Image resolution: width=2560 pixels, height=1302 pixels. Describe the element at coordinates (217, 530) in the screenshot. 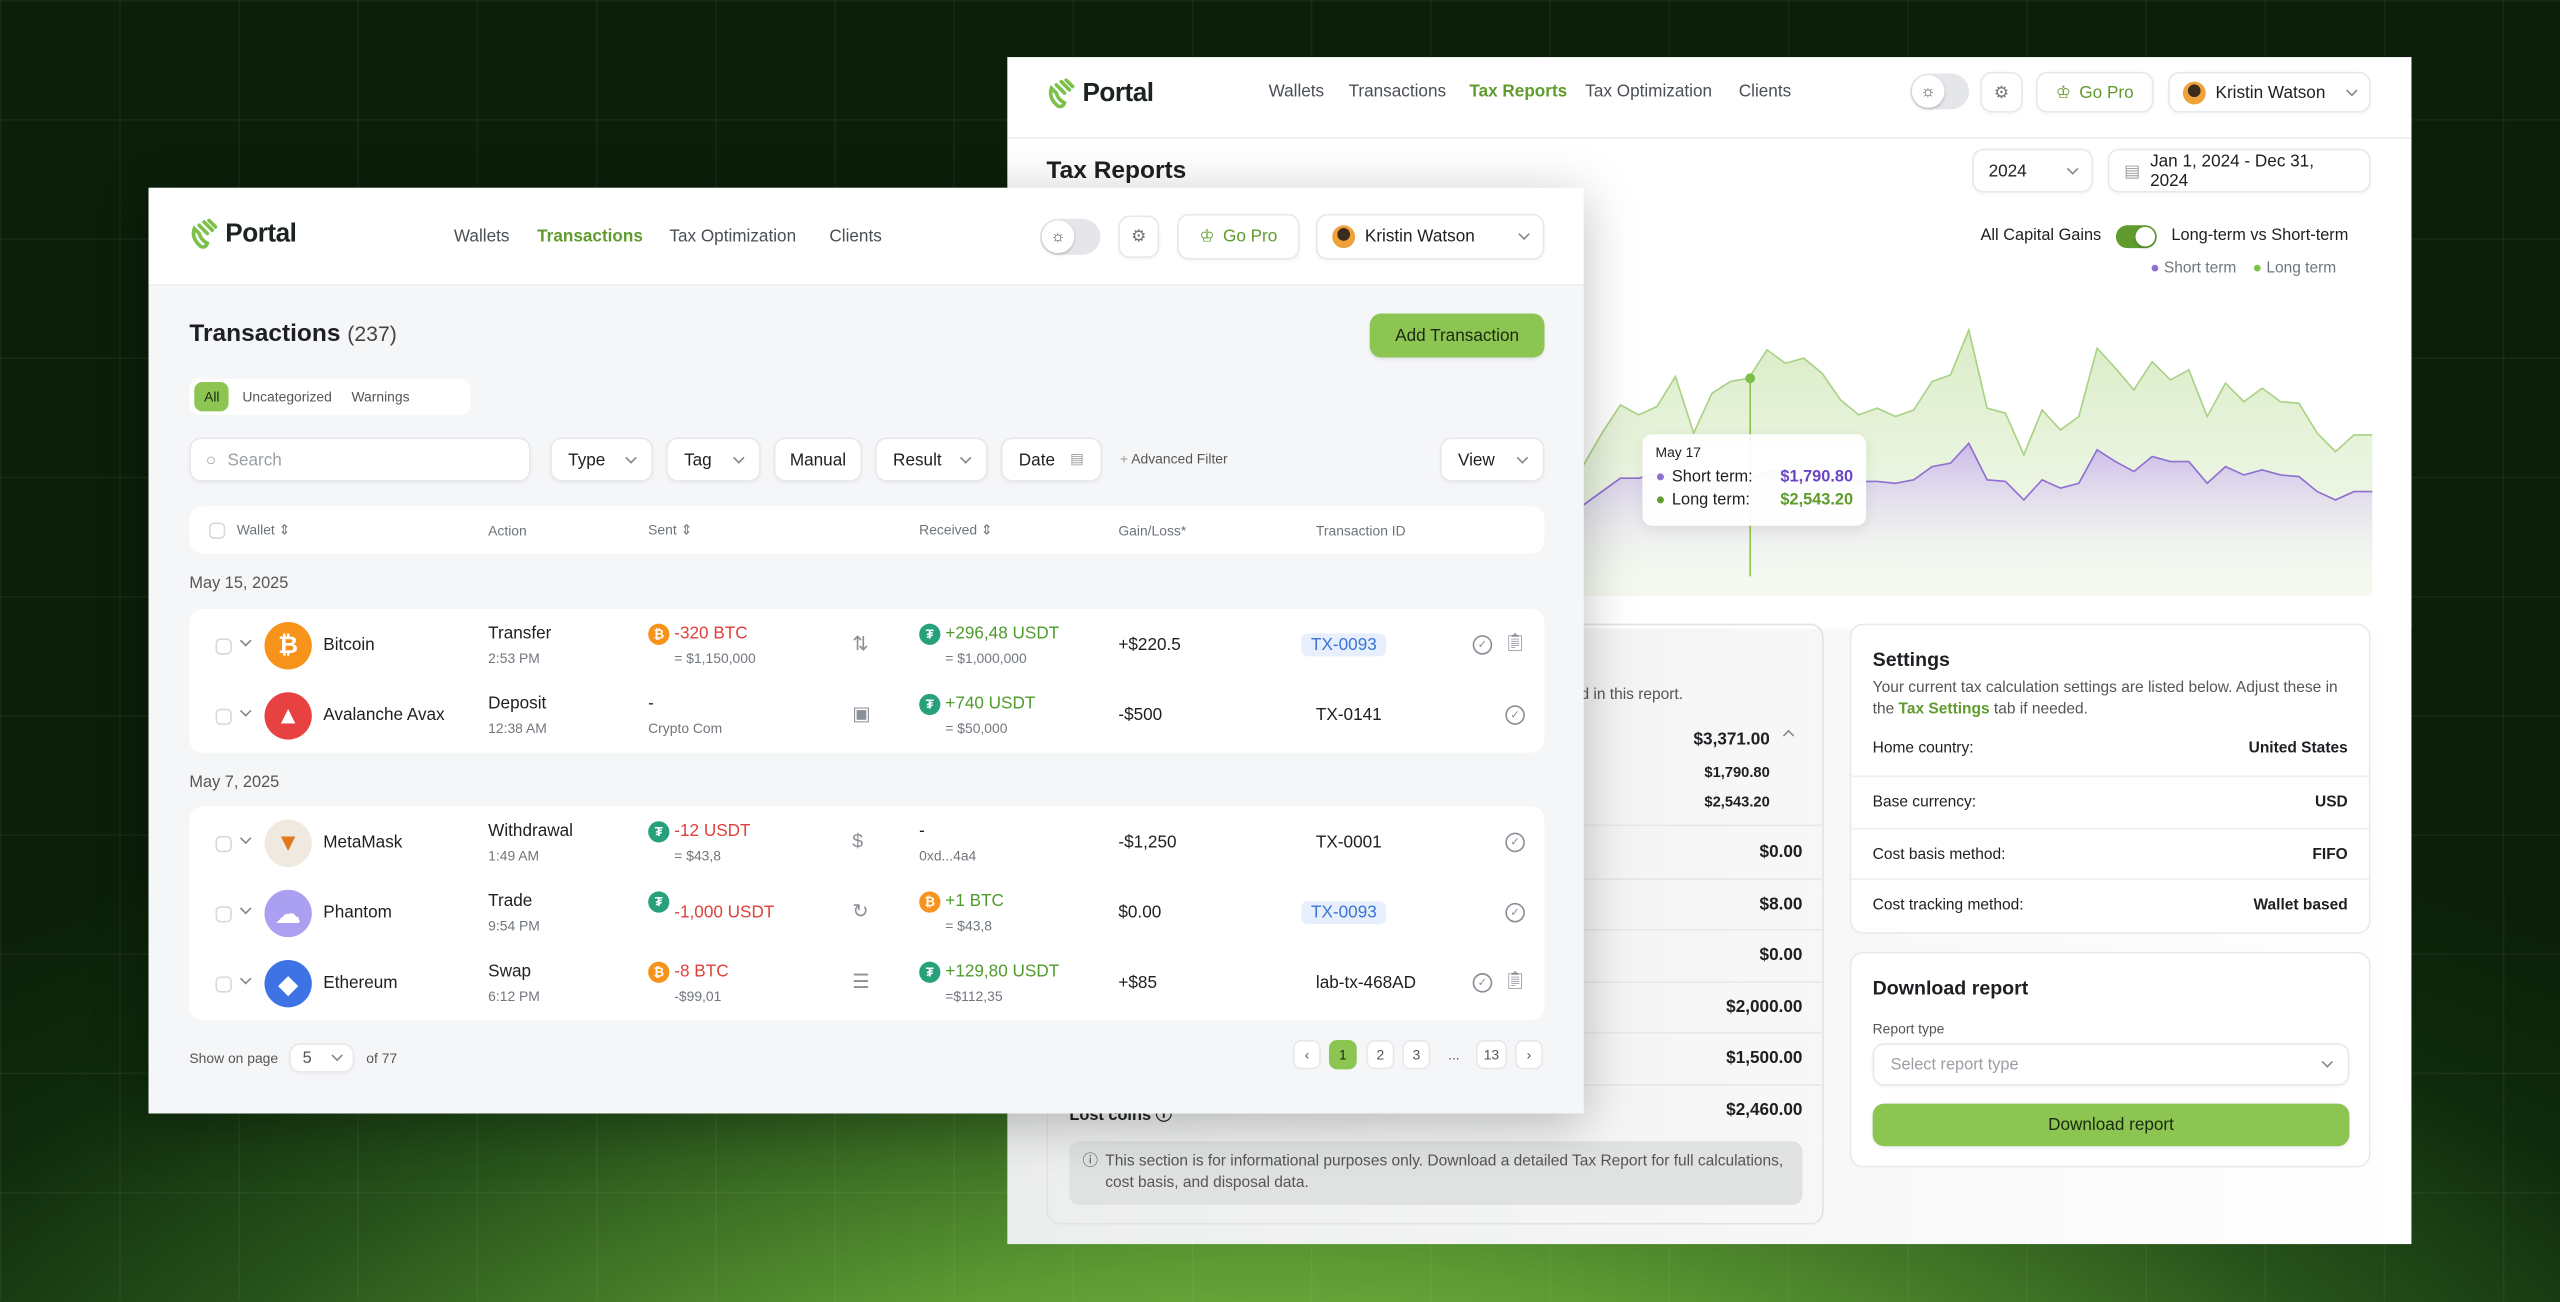

I see `select-all-checkbox` at that location.